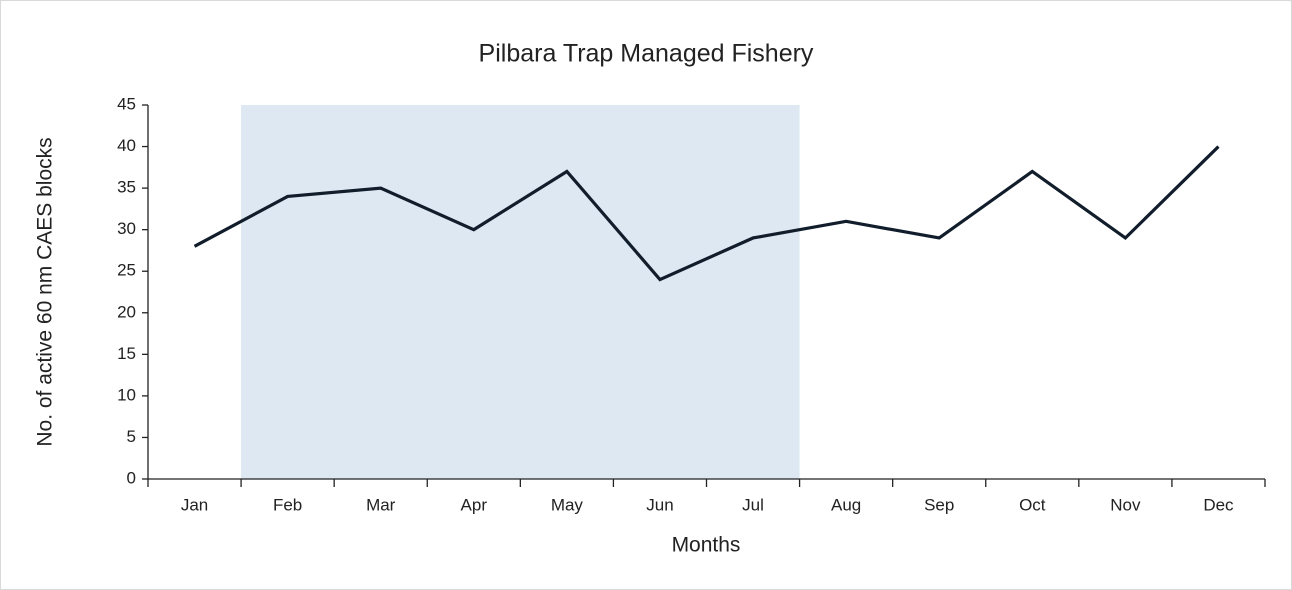  Describe the element at coordinates (659, 504) in the screenshot. I see `x-tick-label: Jun` at that location.